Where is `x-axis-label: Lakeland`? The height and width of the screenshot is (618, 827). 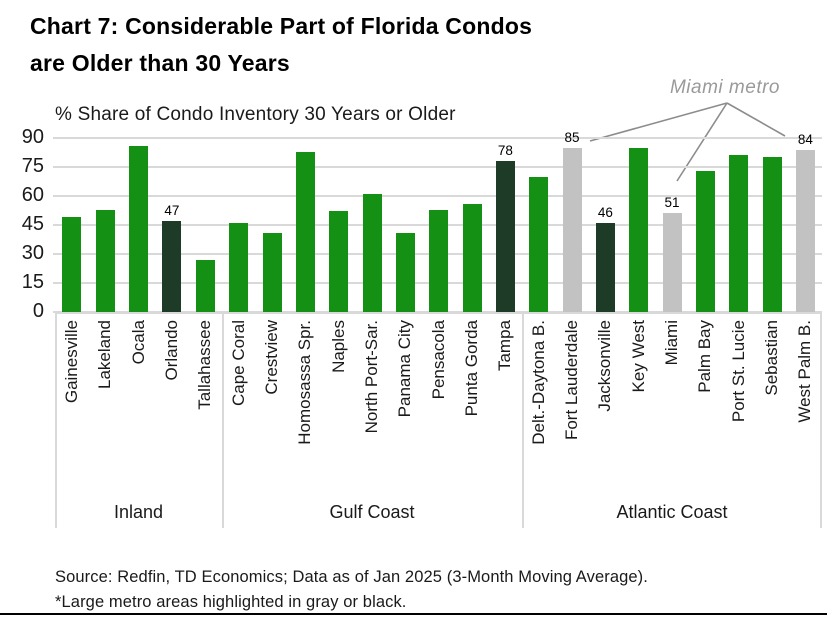 x-axis-label: Lakeland is located at coordinates (105, 355).